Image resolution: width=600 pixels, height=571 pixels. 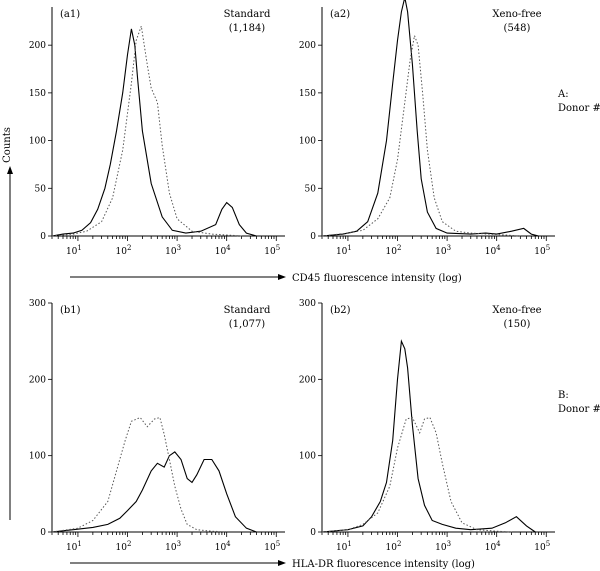 I want to click on series-dotted-b1, so click(x=139, y=474).